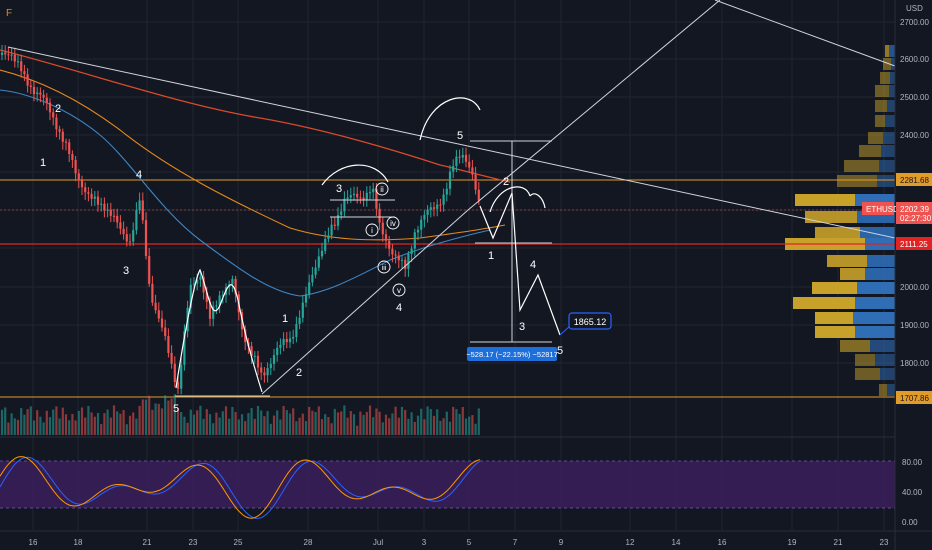 Image resolution: width=932 pixels, height=550 pixels. I want to click on price-tick: 2400.00, so click(914, 135).